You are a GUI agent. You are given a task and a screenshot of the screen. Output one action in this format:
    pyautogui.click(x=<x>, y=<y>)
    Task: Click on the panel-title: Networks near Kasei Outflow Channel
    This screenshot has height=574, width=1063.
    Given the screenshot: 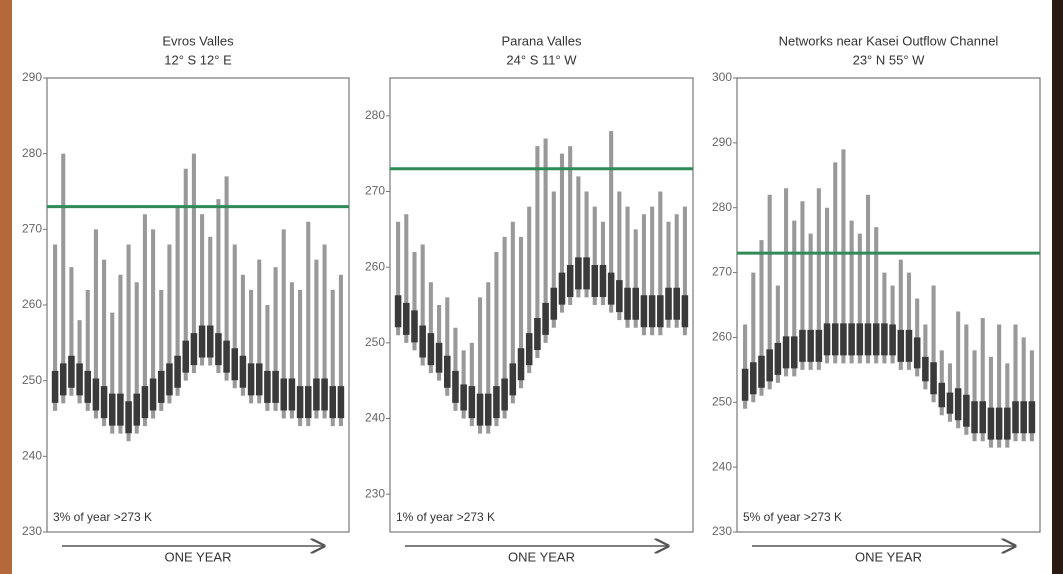 What is the action you would take?
    pyautogui.click(x=889, y=40)
    